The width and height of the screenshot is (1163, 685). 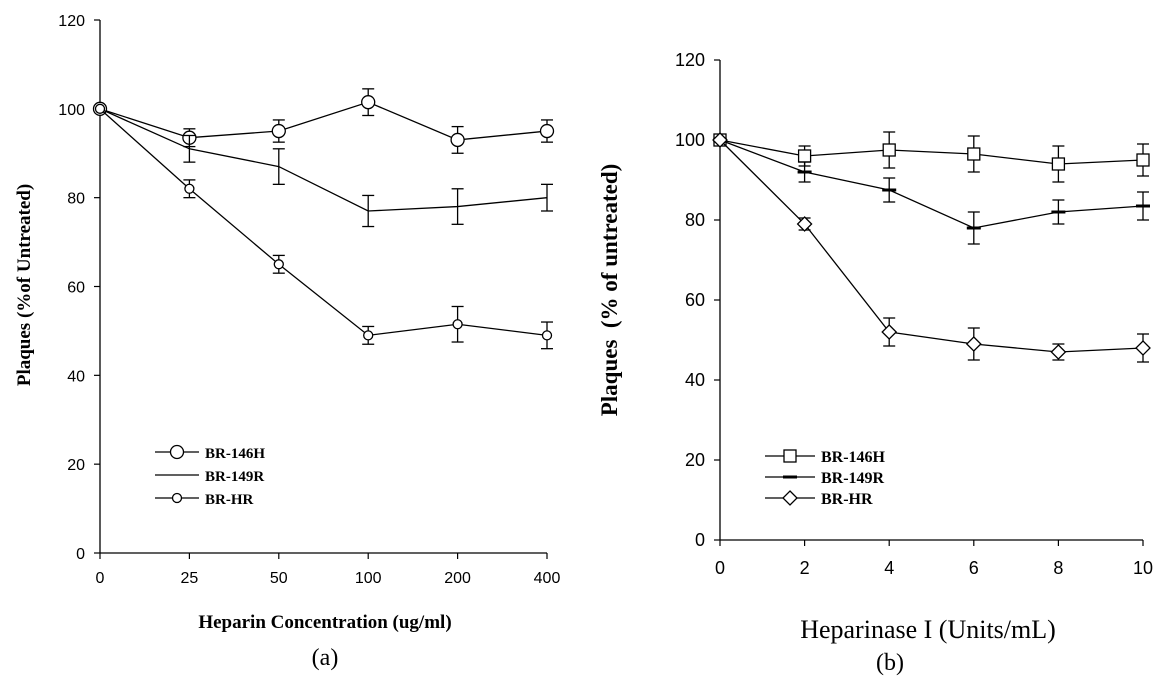 I want to click on y-axis-title: Plaques (% of untreated), so click(x=609, y=290).